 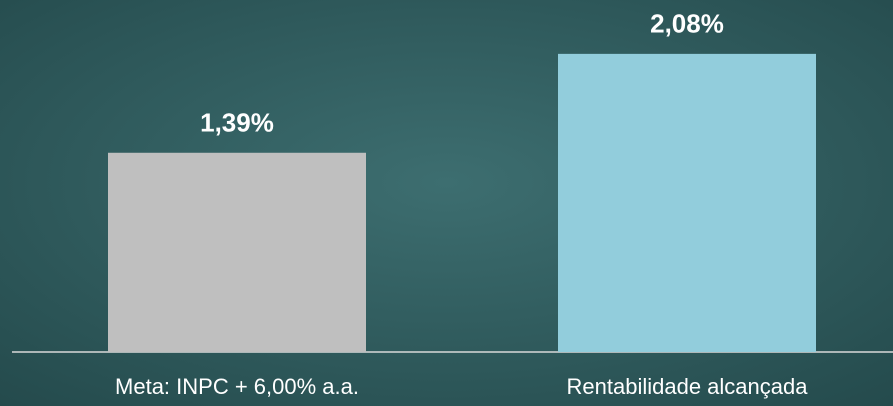 I want to click on bar, so click(x=237, y=252).